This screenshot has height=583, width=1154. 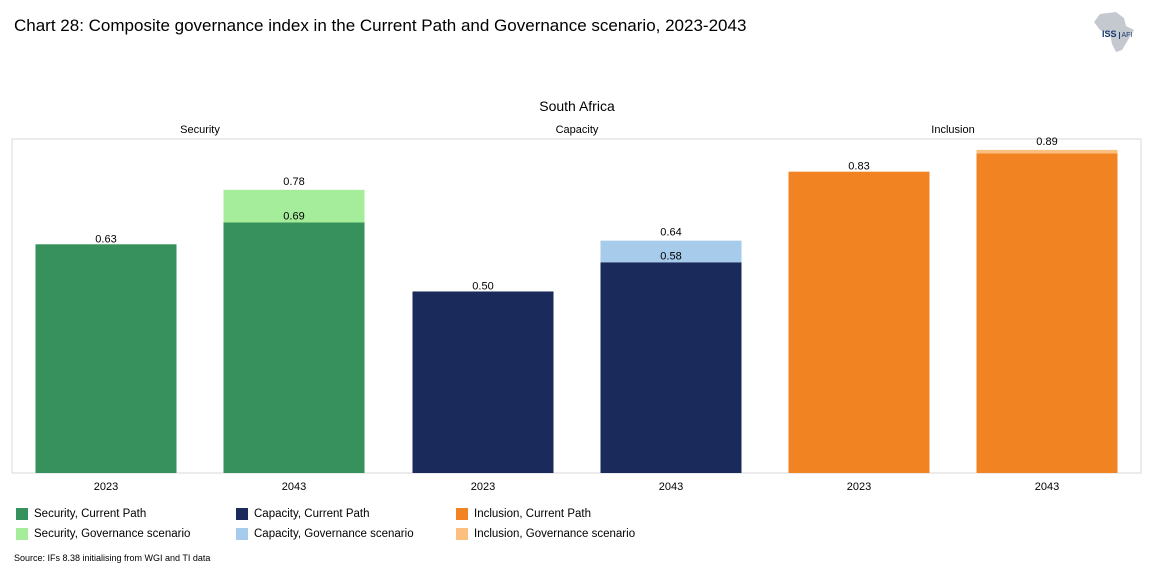 I want to click on africa-map-icon, so click(x=1114, y=32).